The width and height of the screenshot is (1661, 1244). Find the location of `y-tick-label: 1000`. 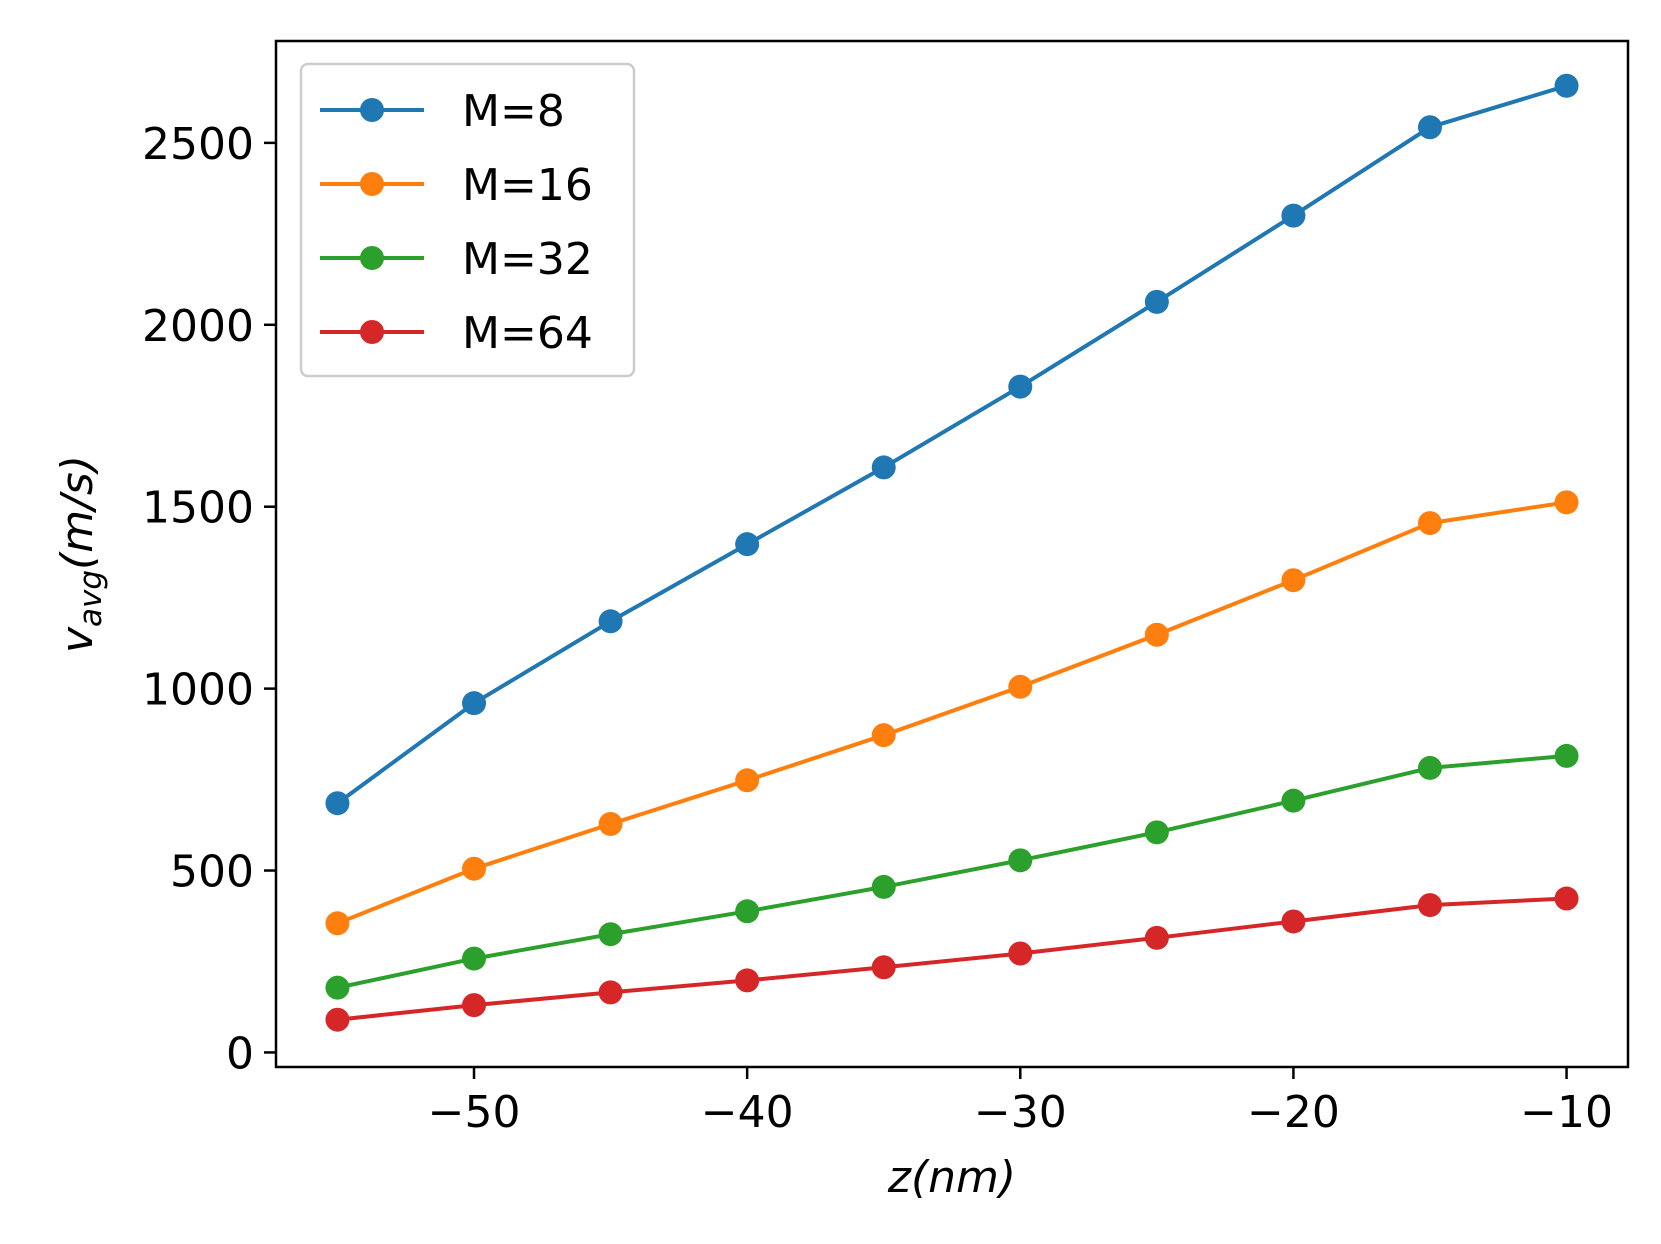

y-tick-label: 1000 is located at coordinates (198, 690).